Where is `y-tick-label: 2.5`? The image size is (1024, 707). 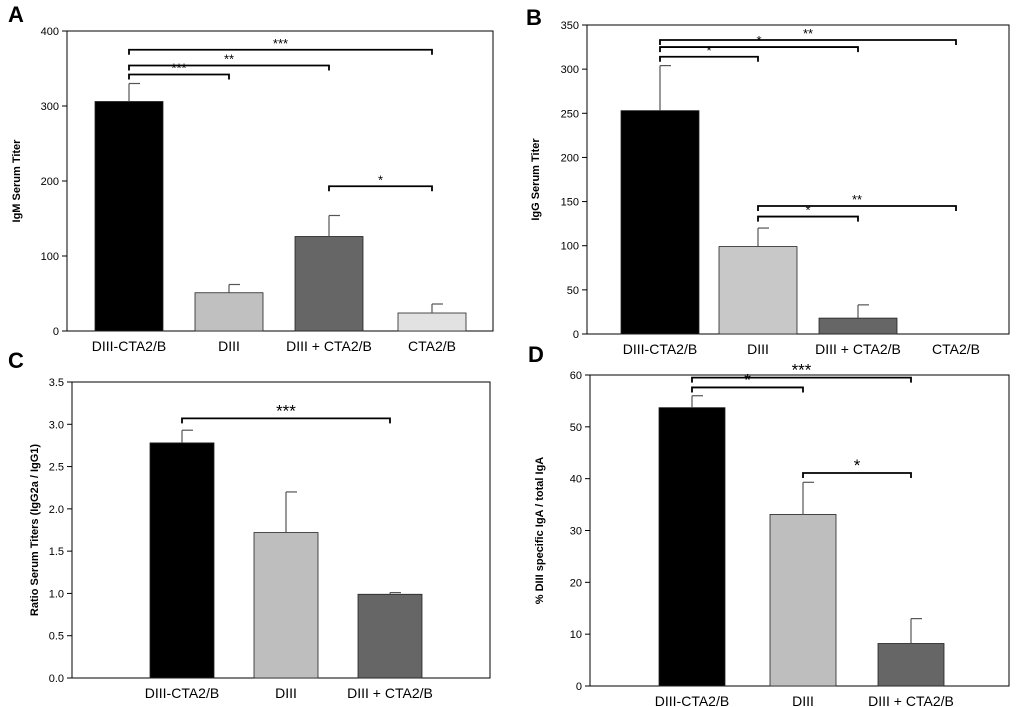 y-tick-label: 2.5 is located at coordinates (56, 468).